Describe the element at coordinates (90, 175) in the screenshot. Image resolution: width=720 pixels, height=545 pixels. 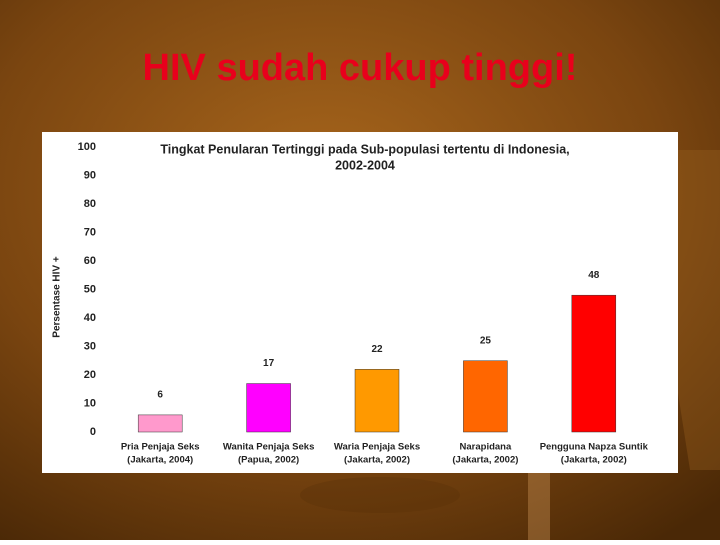
I see `y-tick-label: 90` at that location.